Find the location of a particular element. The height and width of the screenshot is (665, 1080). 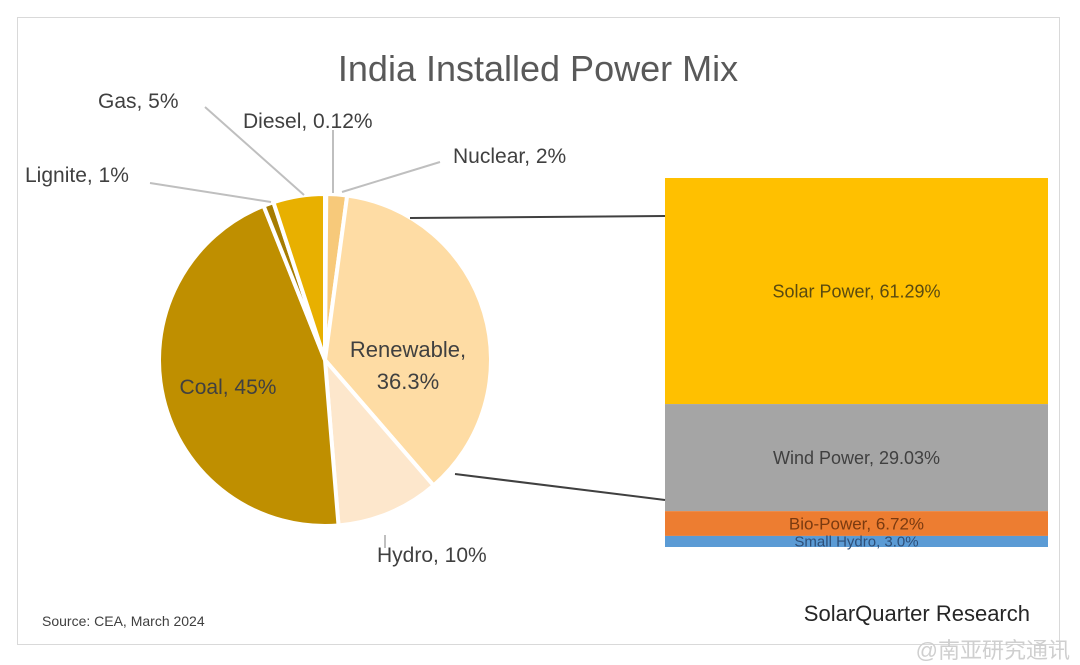

bar-segment-bio-power is located at coordinates (856, 523).